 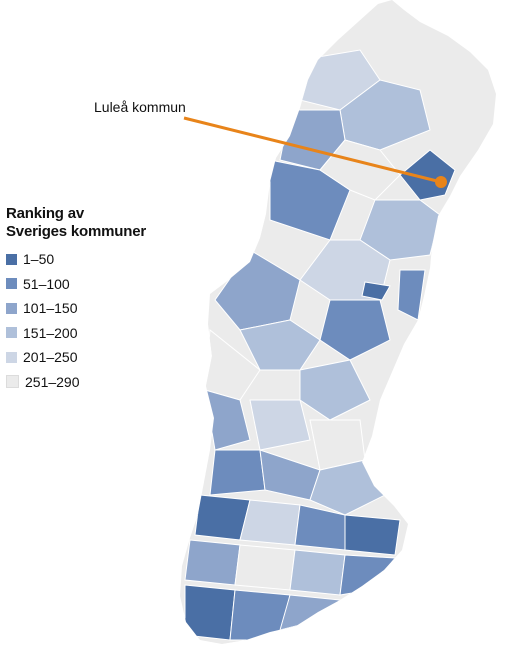 I want to click on legend-label: 1–50, so click(x=39, y=259).